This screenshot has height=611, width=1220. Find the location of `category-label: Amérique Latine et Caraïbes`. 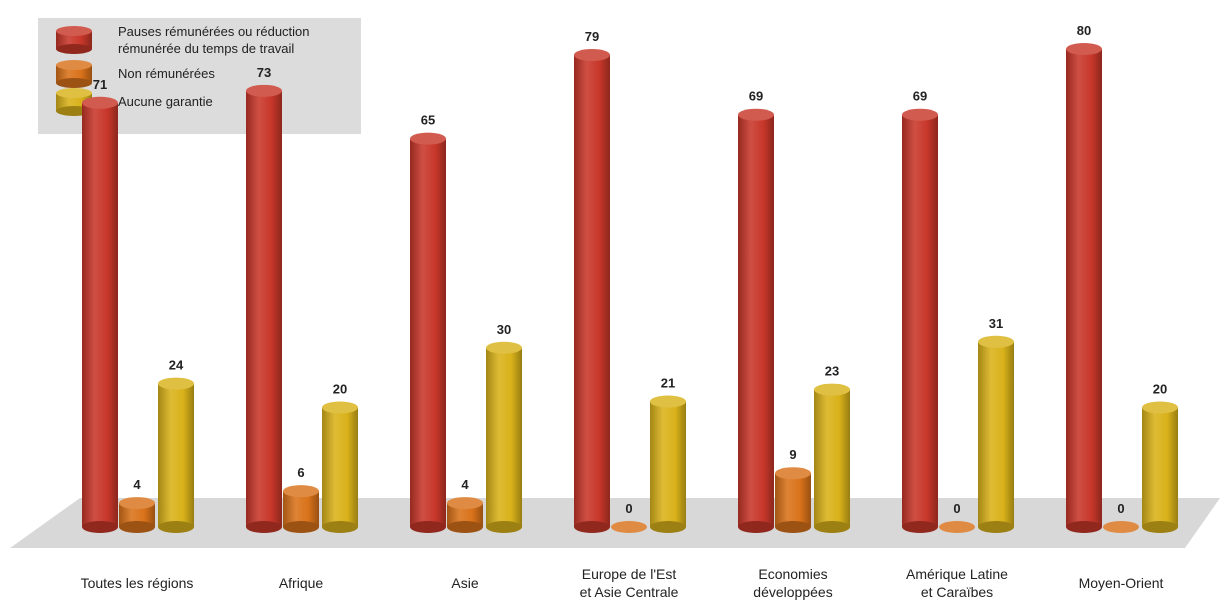

category-label: Amérique Latine et Caraïbes is located at coordinates (957, 583).